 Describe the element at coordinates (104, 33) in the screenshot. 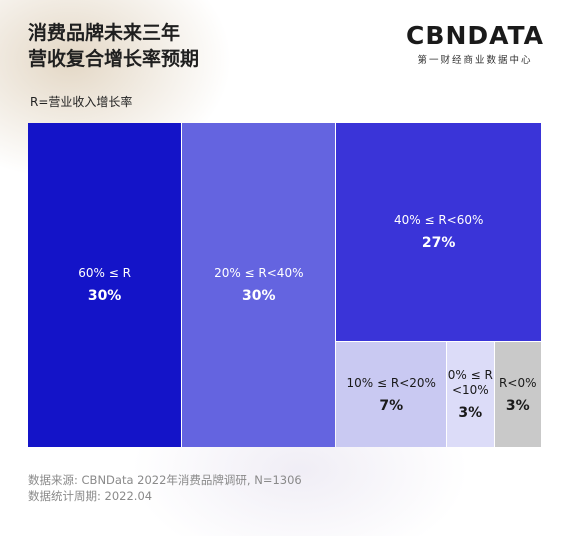

I see `chart-title-line-1: 消费品牌未来三年` at that location.